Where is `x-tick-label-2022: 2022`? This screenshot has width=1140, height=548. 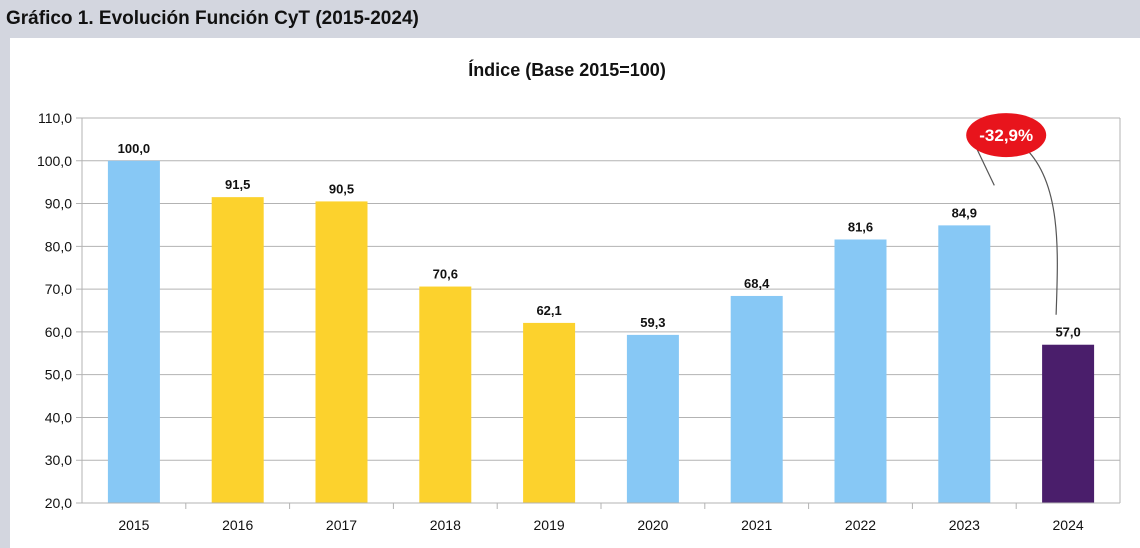 x-tick-label-2022: 2022 is located at coordinates (860, 525).